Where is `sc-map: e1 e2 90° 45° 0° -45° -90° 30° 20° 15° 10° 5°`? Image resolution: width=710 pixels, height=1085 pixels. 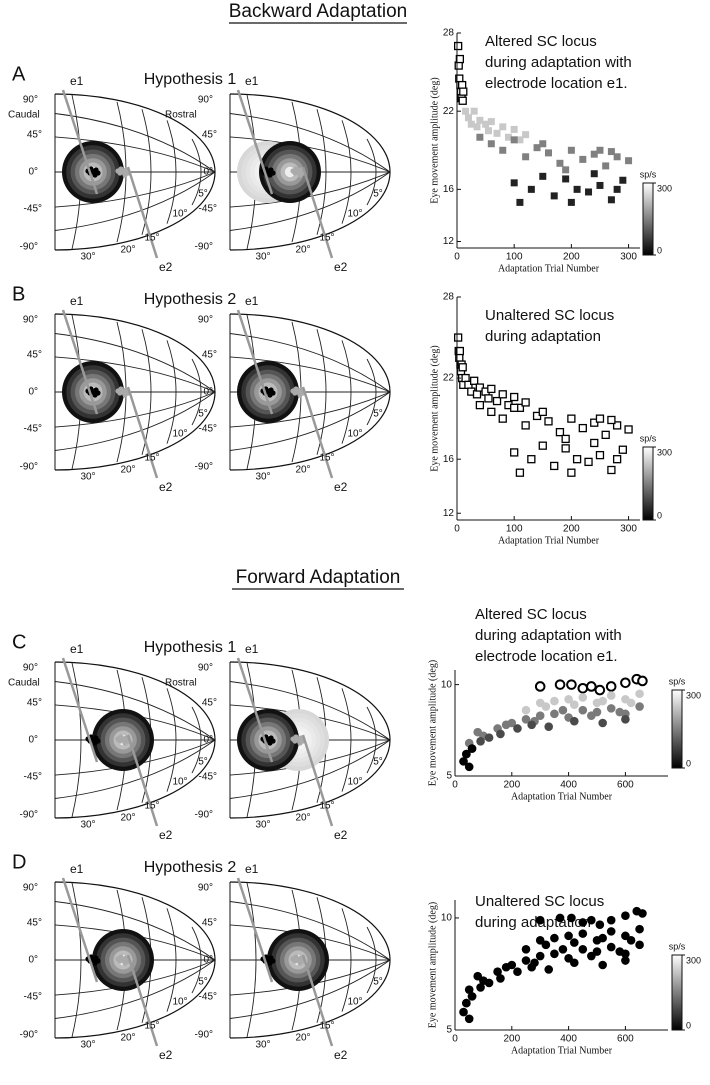 sc-map: e1 e2 90° 45° 0° -45° -90° 30° 20° 15° 10° 5° is located at coordinates (293, 174).